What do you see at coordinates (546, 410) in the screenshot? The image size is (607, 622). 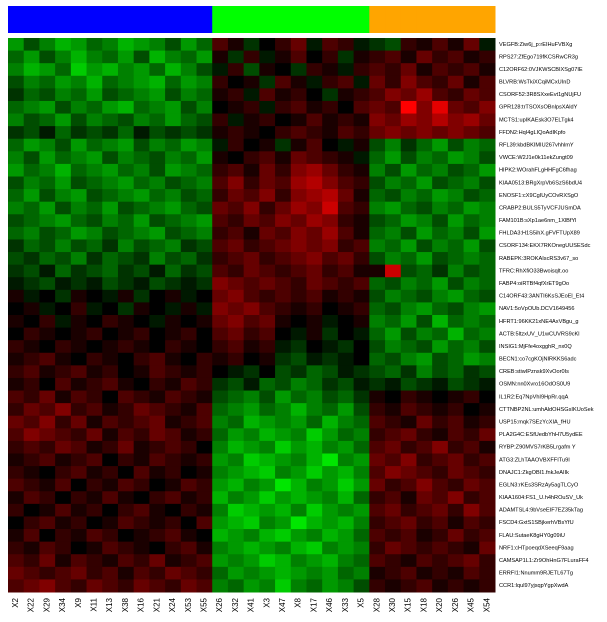 I see `row-label: CTTNBP2NL:umhAldOHSGsIKUoSek` at bounding box center [546, 410].